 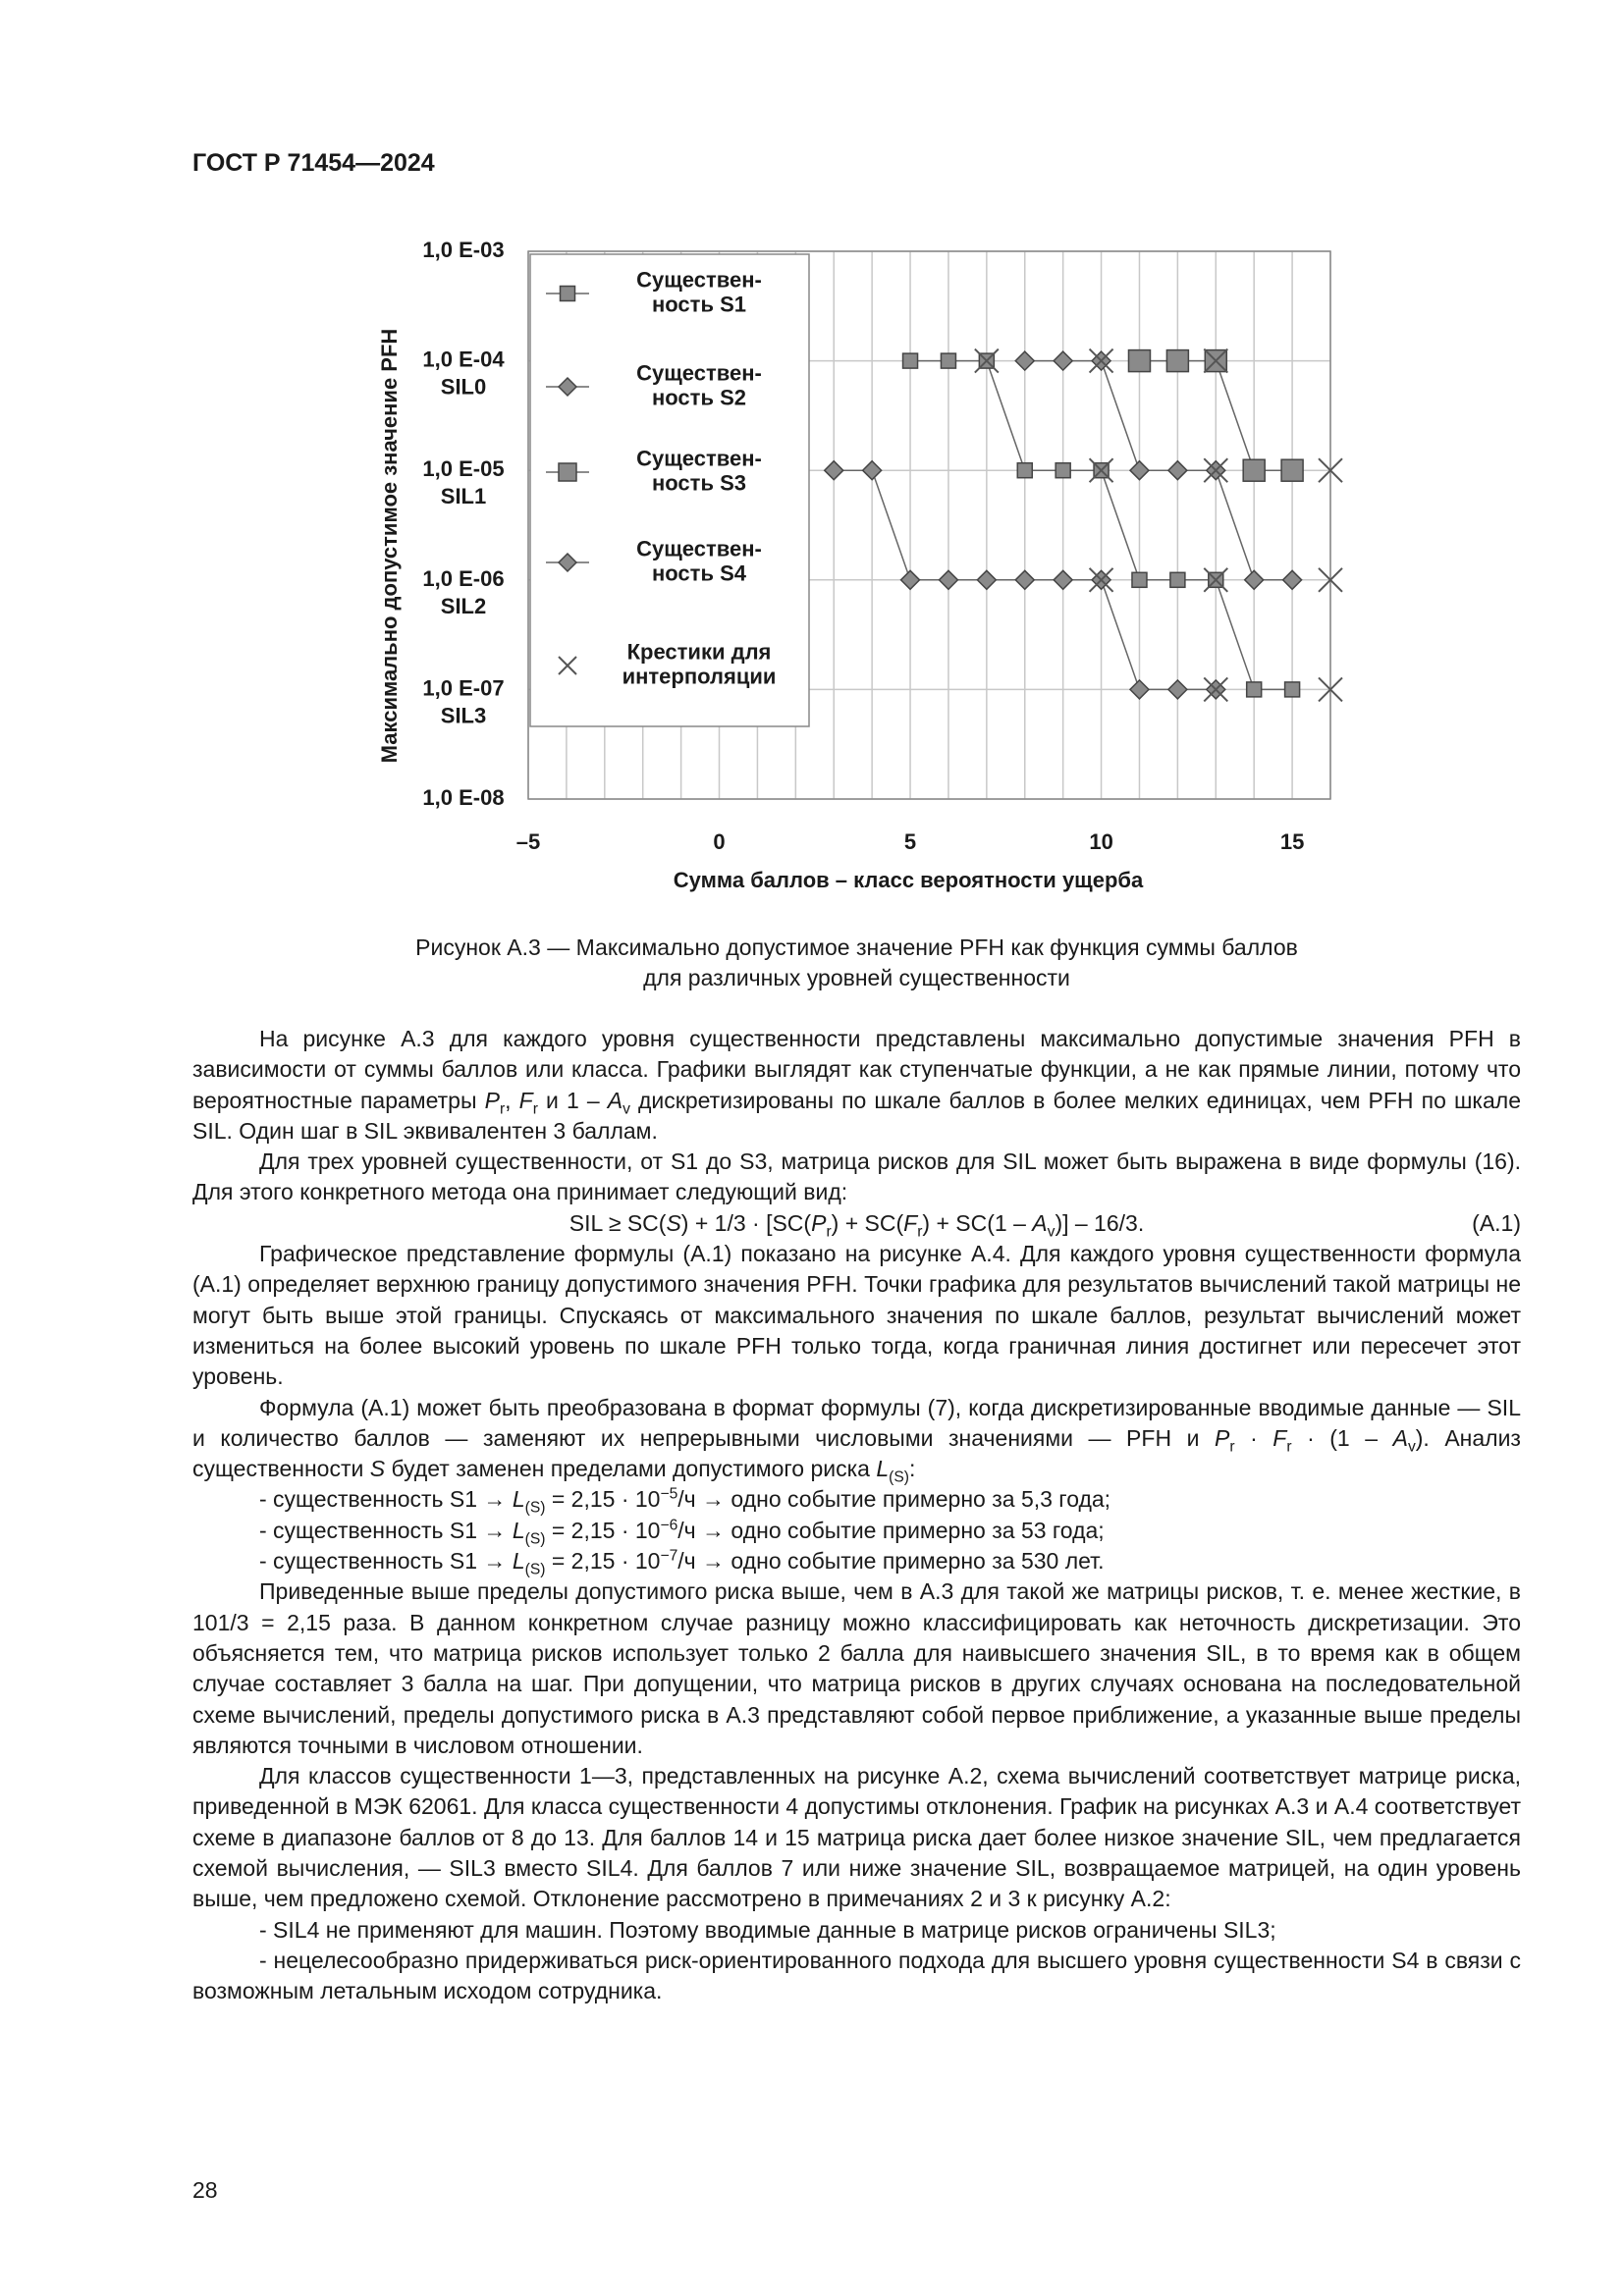 I want to click on x-tick-label: 5, so click(x=910, y=842).